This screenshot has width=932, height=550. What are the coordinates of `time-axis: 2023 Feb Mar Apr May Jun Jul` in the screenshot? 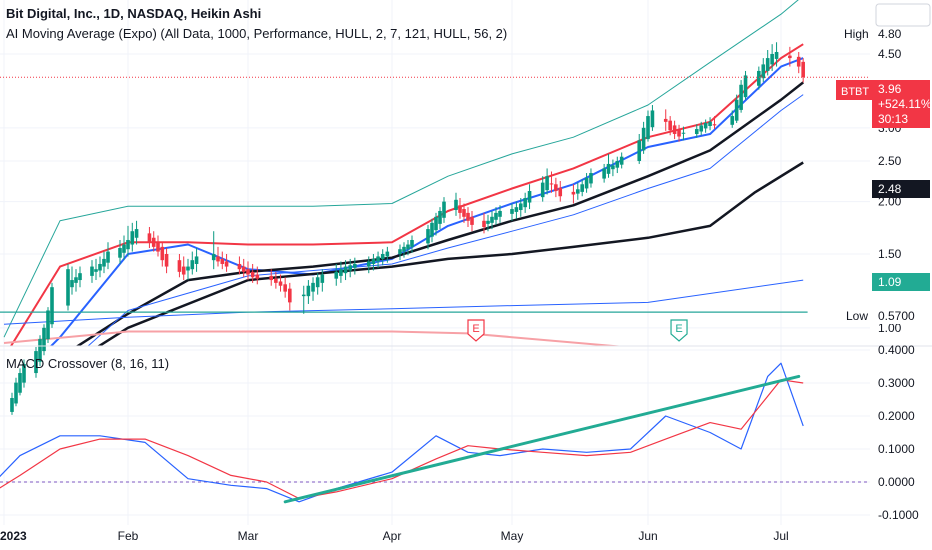 It's located at (394, 536).